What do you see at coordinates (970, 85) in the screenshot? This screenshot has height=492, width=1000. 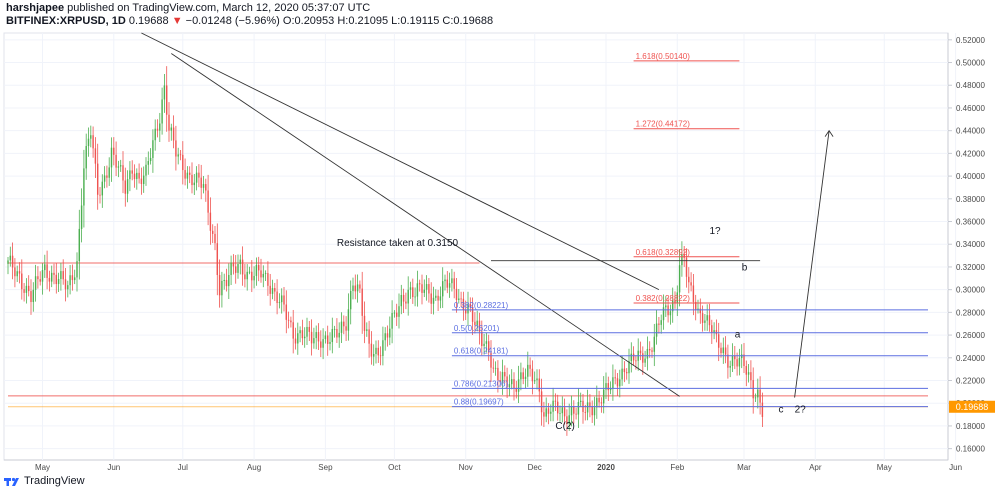 I see `y-tick-label: 0.48000` at bounding box center [970, 85].